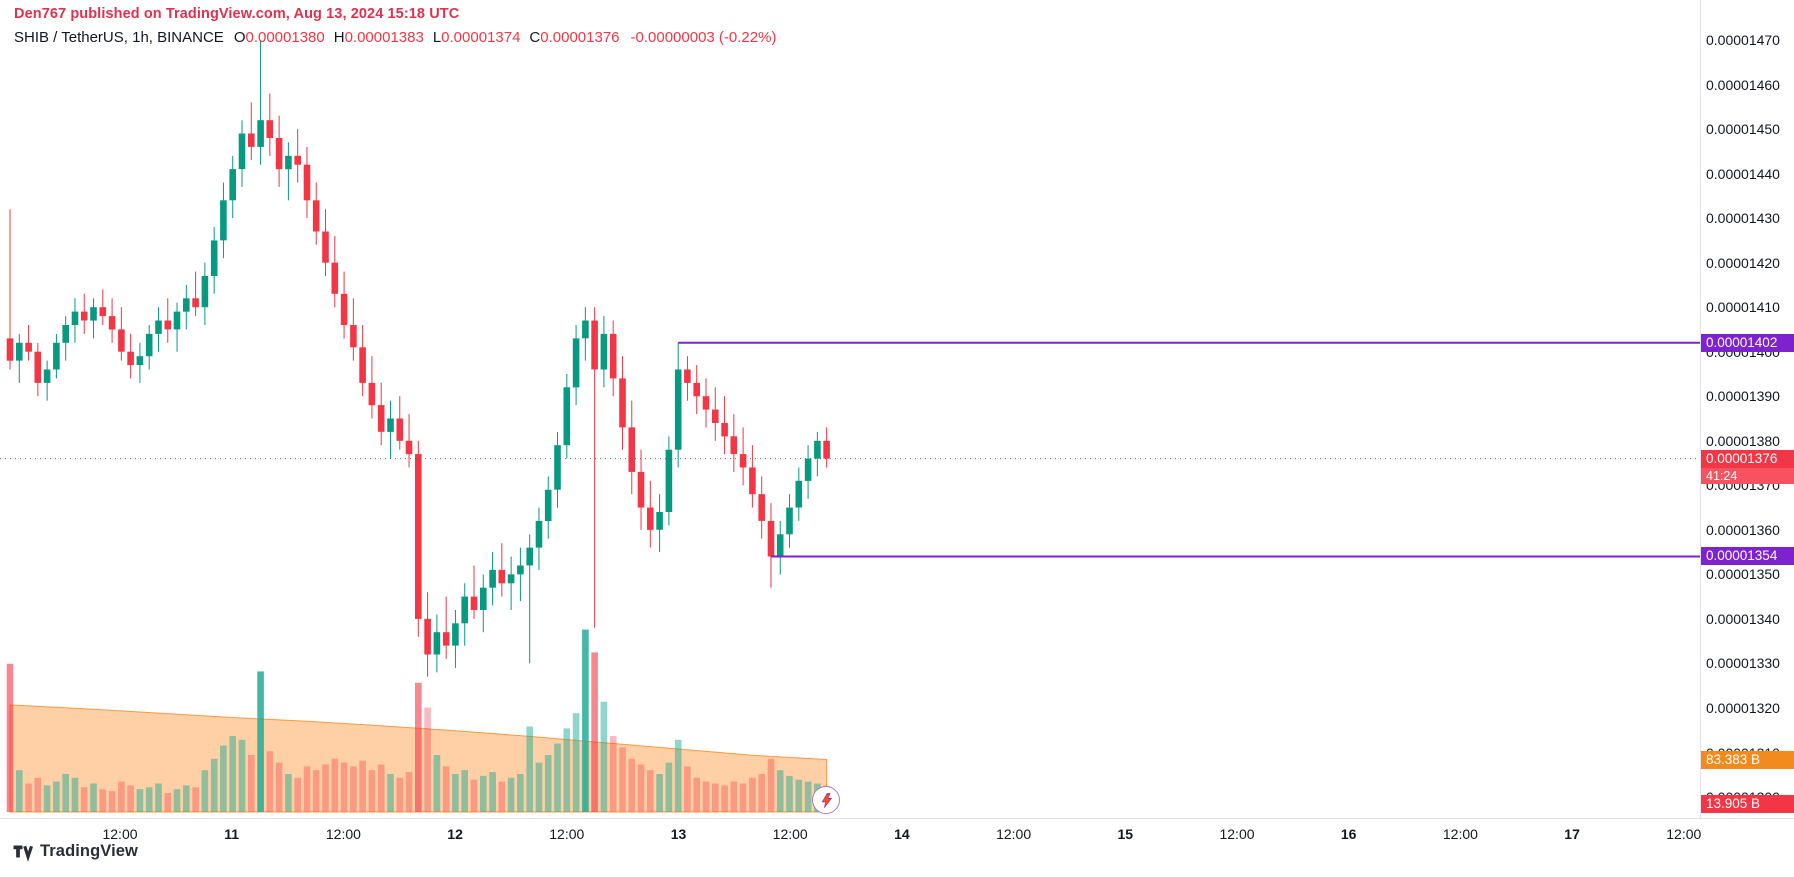  I want to click on lightning-event-badge, so click(826, 800).